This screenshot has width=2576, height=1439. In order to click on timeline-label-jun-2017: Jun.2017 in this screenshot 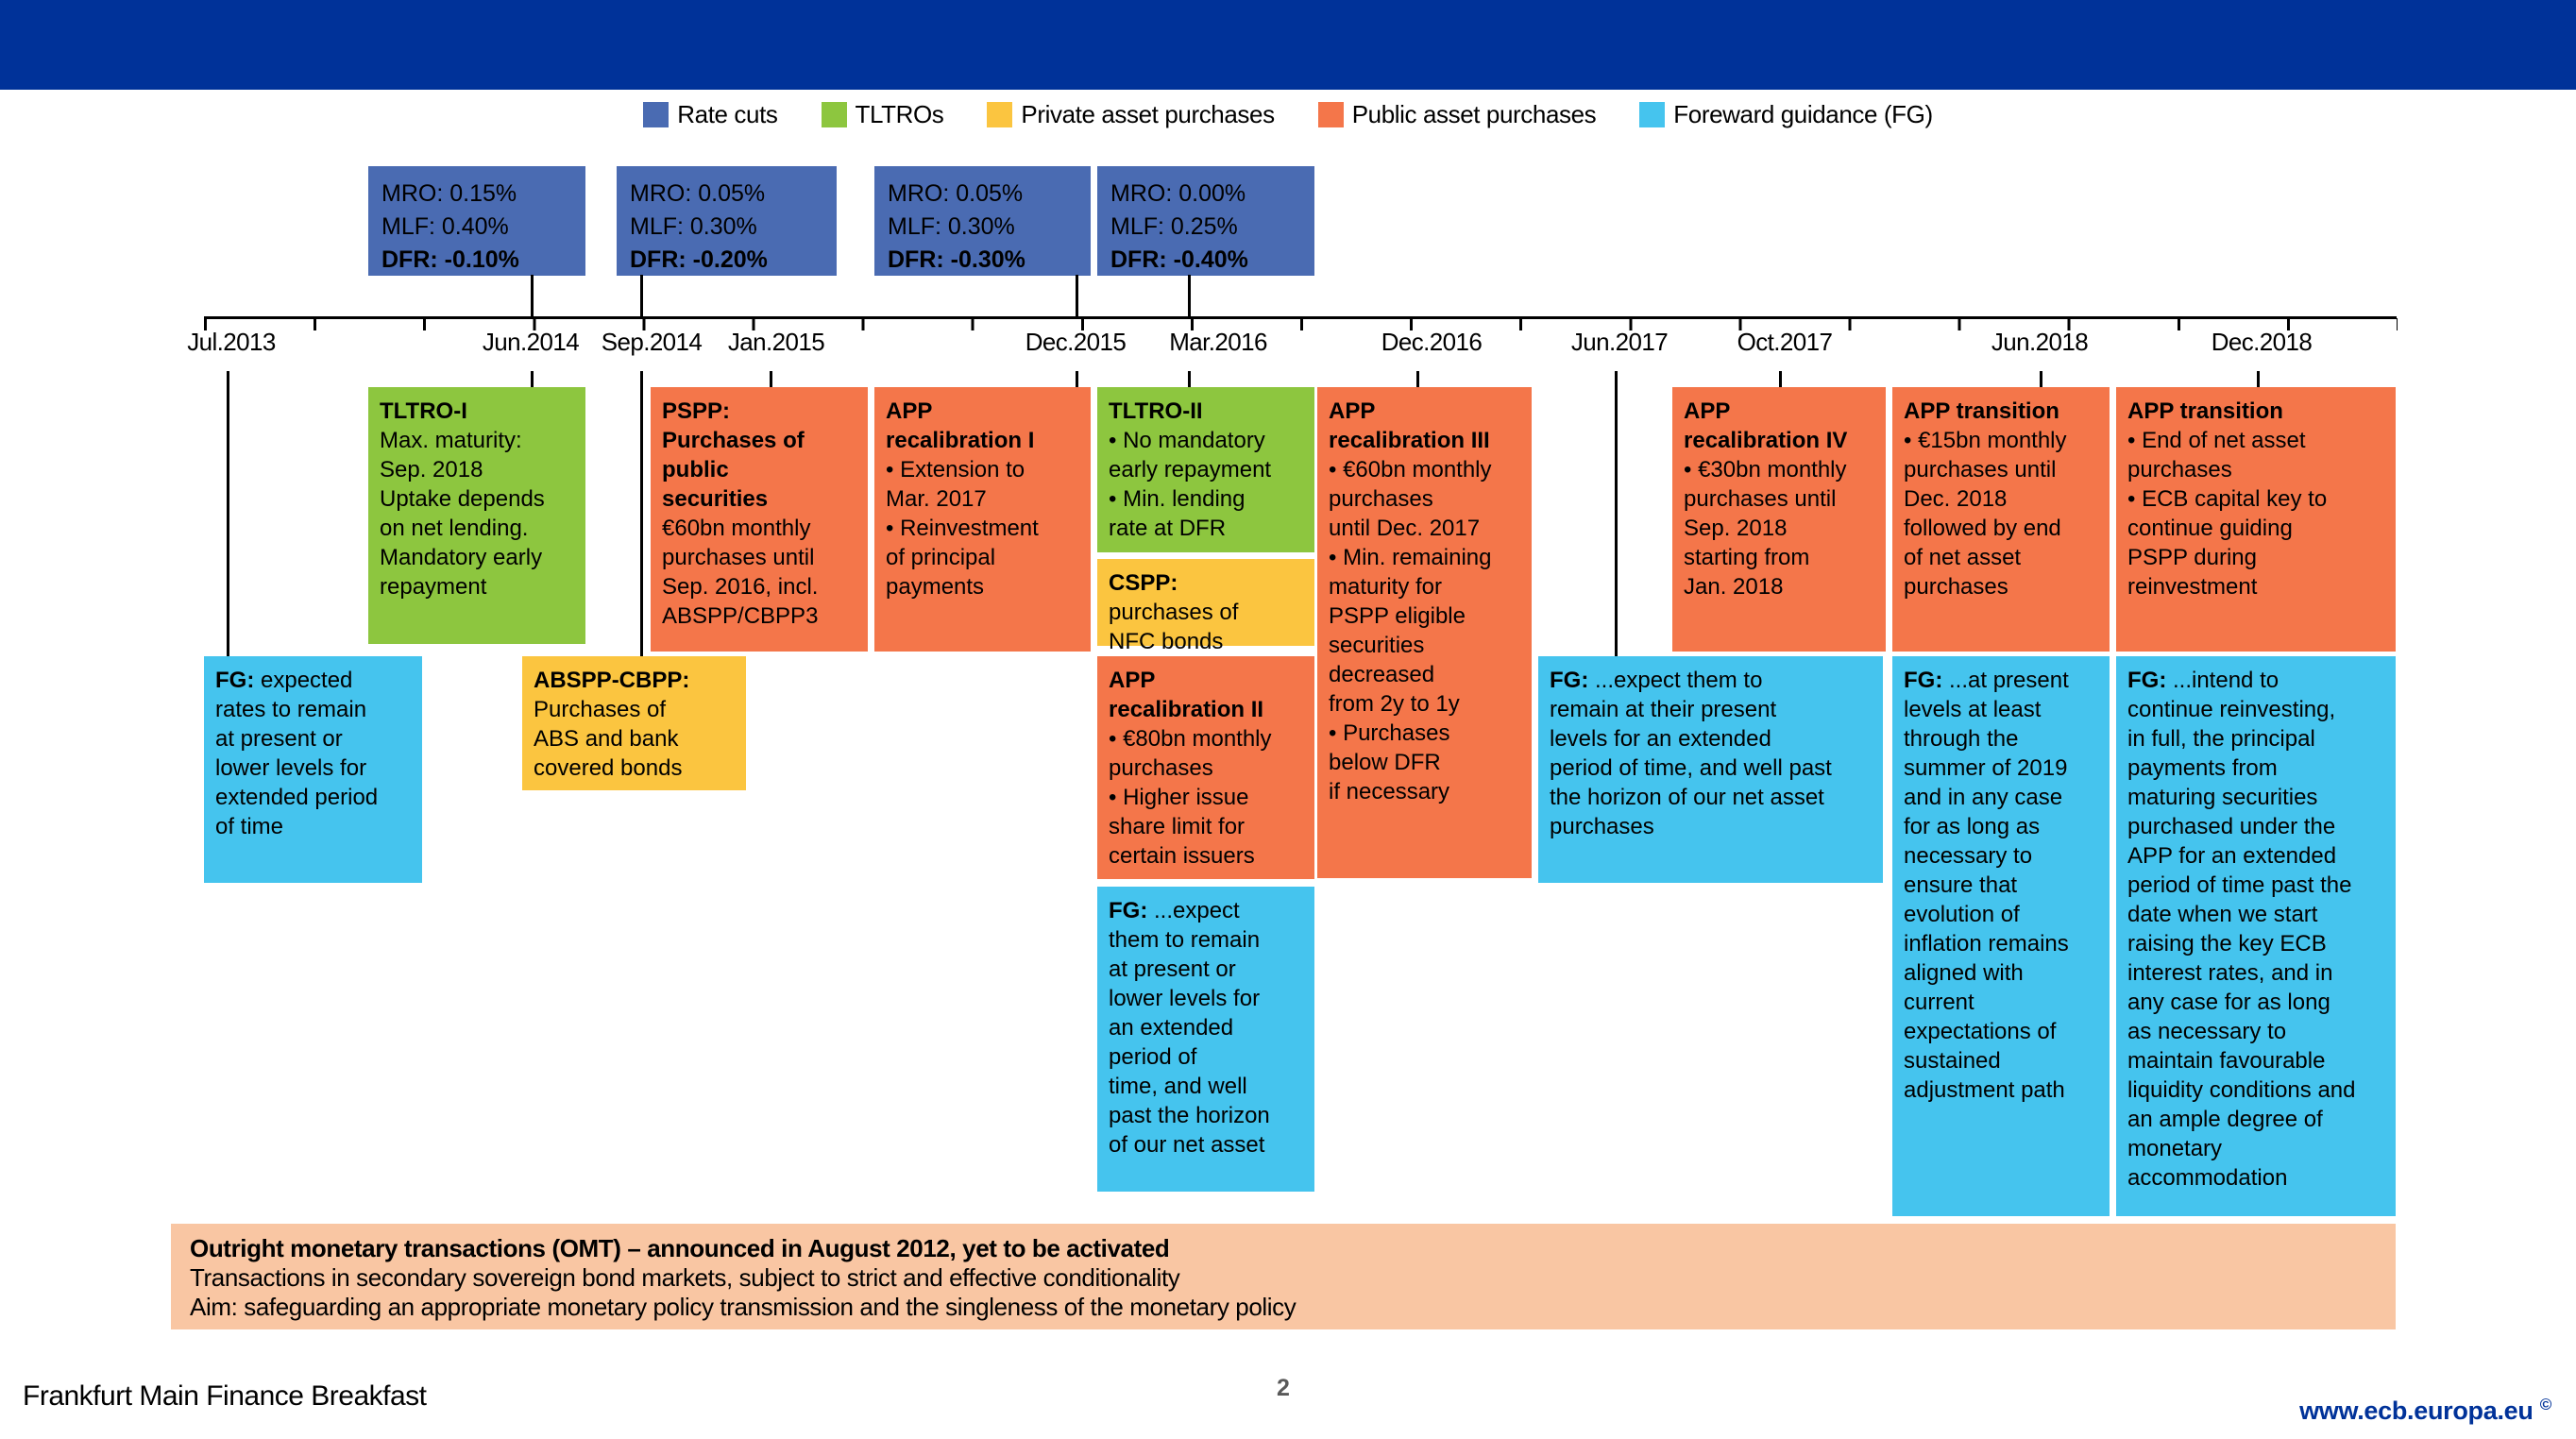, I will do `click(1619, 342)`.